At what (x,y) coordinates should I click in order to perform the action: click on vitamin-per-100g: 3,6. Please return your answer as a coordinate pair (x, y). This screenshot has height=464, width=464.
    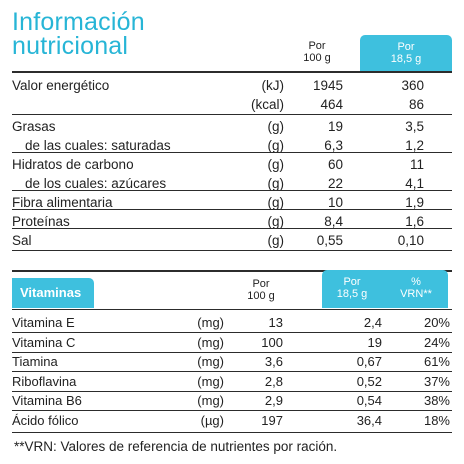
    Looking at the image, I should click on (273, 361).